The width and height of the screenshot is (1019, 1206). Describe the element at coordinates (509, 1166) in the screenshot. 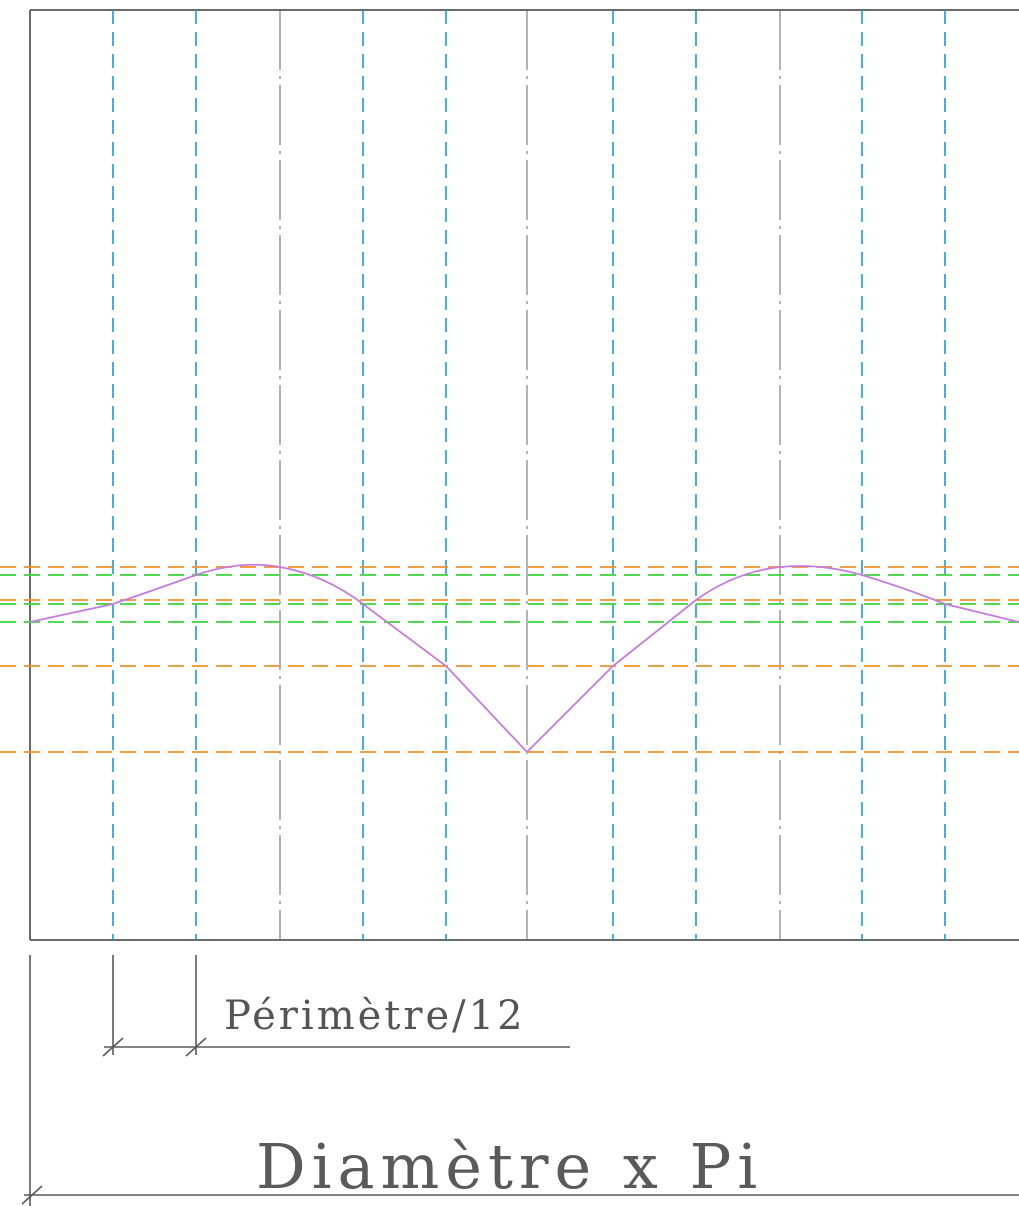

I see `total-label: Diamètre x Pi` at that location.